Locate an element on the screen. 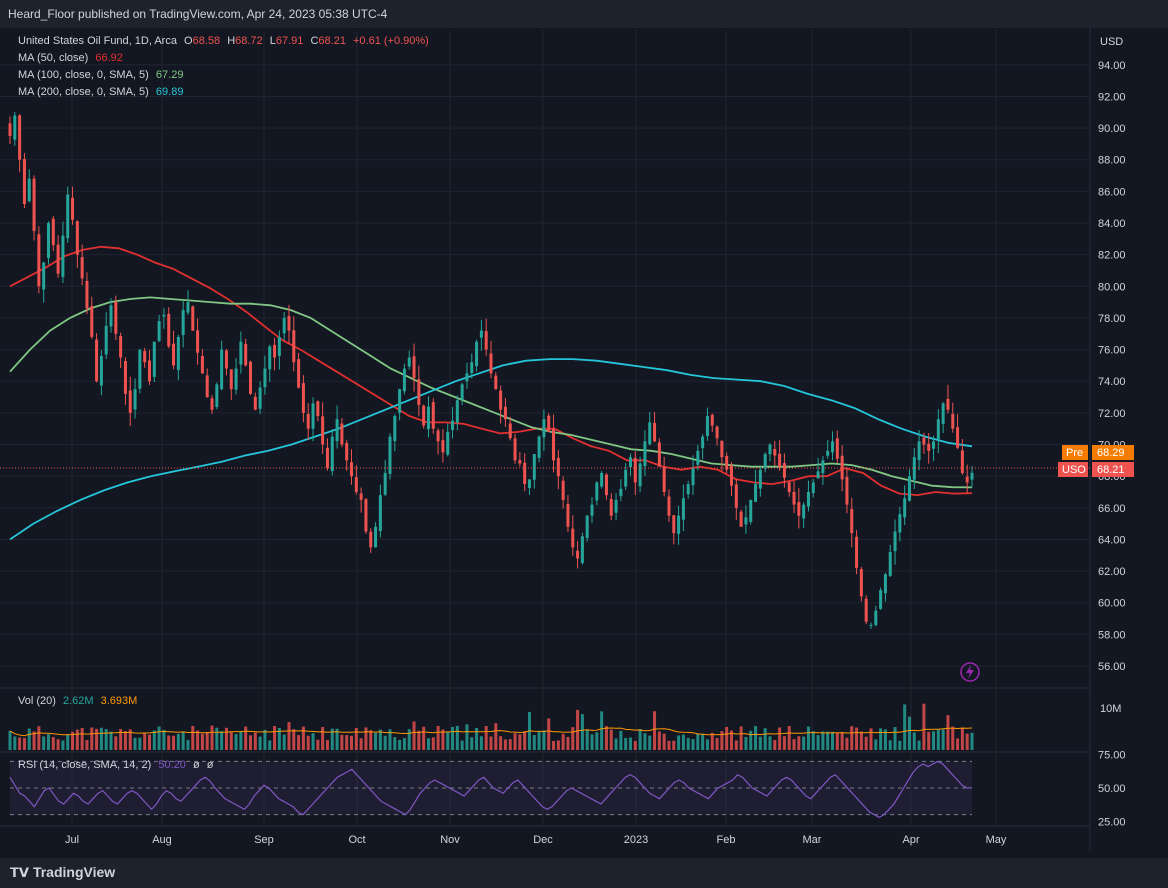 Image resolution: width=1168 pixels, height=888 pixels. ma100-legend: MA (100, close, 0, SMA, 5) 67.29 is located at coordinates (102, 75).